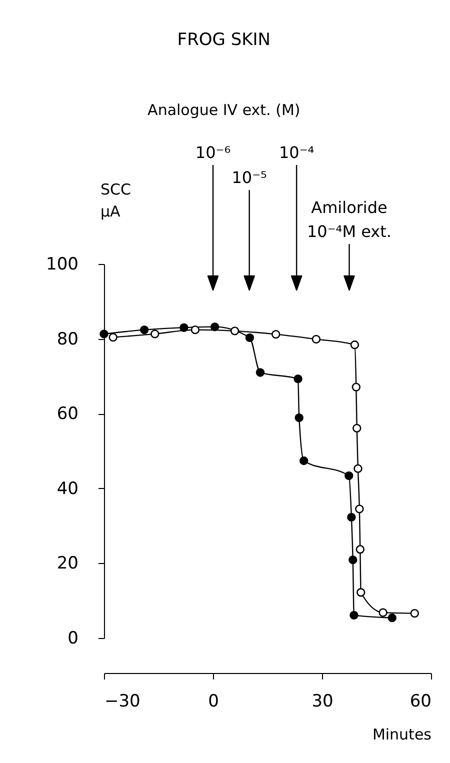  I want to click on x-tick-label: 60, so click(421, 702).